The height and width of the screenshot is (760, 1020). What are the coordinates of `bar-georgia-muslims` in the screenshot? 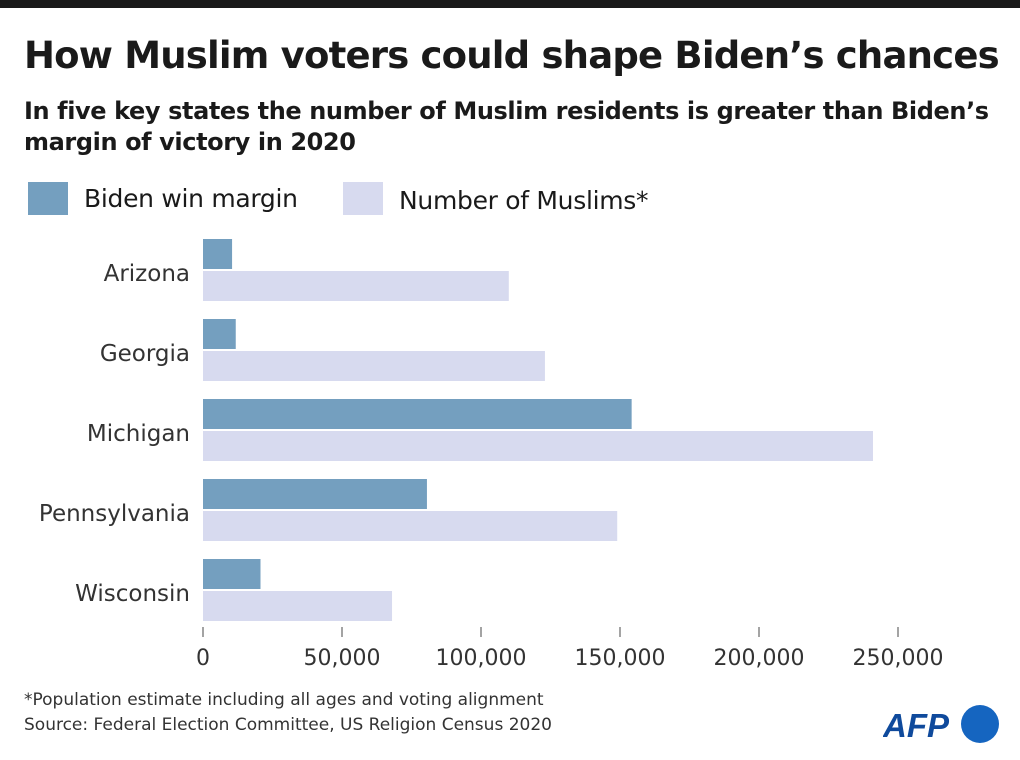 It's located at (374, 366).